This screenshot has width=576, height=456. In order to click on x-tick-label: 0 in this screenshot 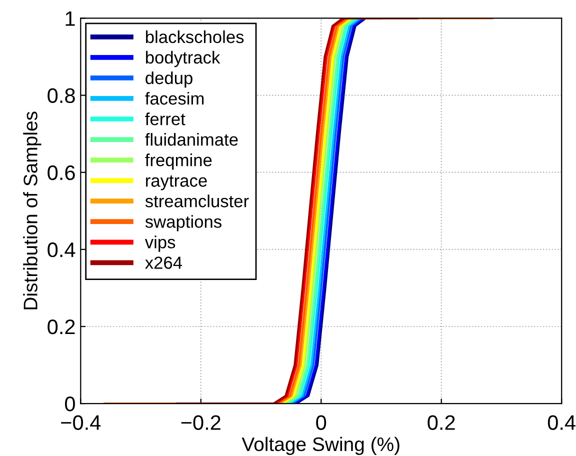, I will do `click(321, 422)`.